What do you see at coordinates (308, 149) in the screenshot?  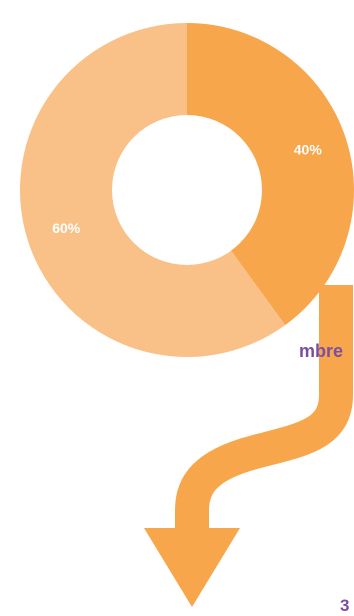 I see `slice-label-1: 40%` at bounding box center [308, 149].